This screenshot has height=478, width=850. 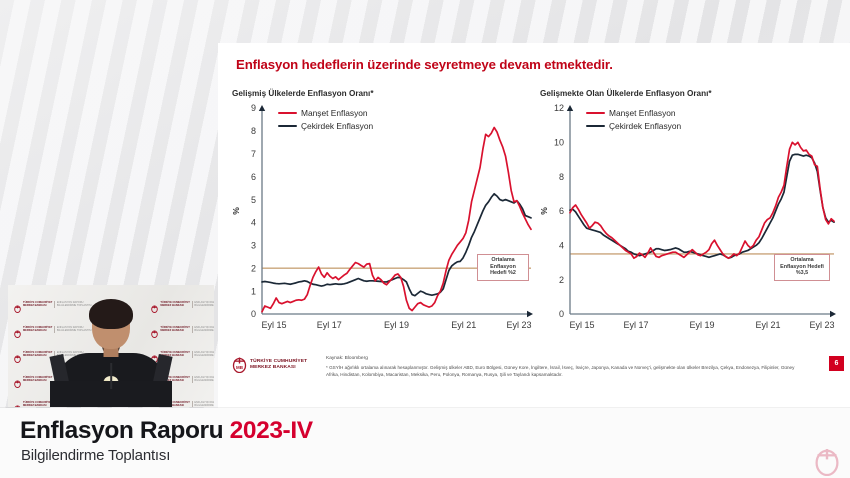 I want to click on svg-text: 10, so click(x=559, y=143).